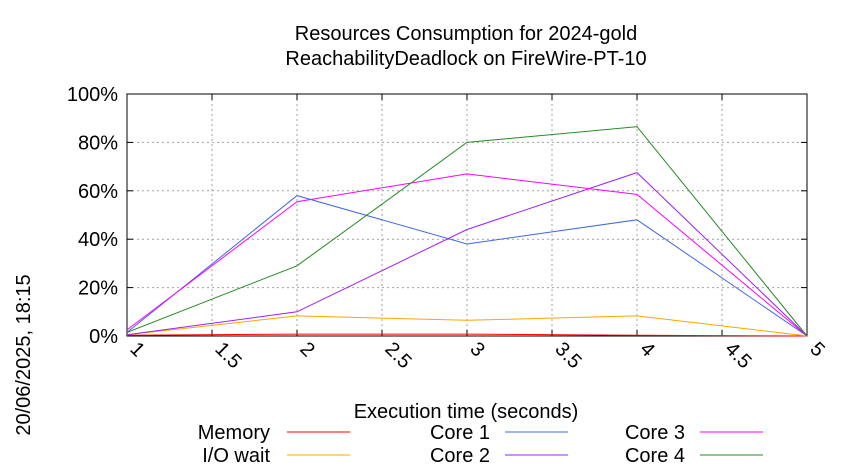  What do you see at coordinates (227, 355) in the screenshot?
I see `x-tick-label: 1.5` at bounding box center [227, 355].